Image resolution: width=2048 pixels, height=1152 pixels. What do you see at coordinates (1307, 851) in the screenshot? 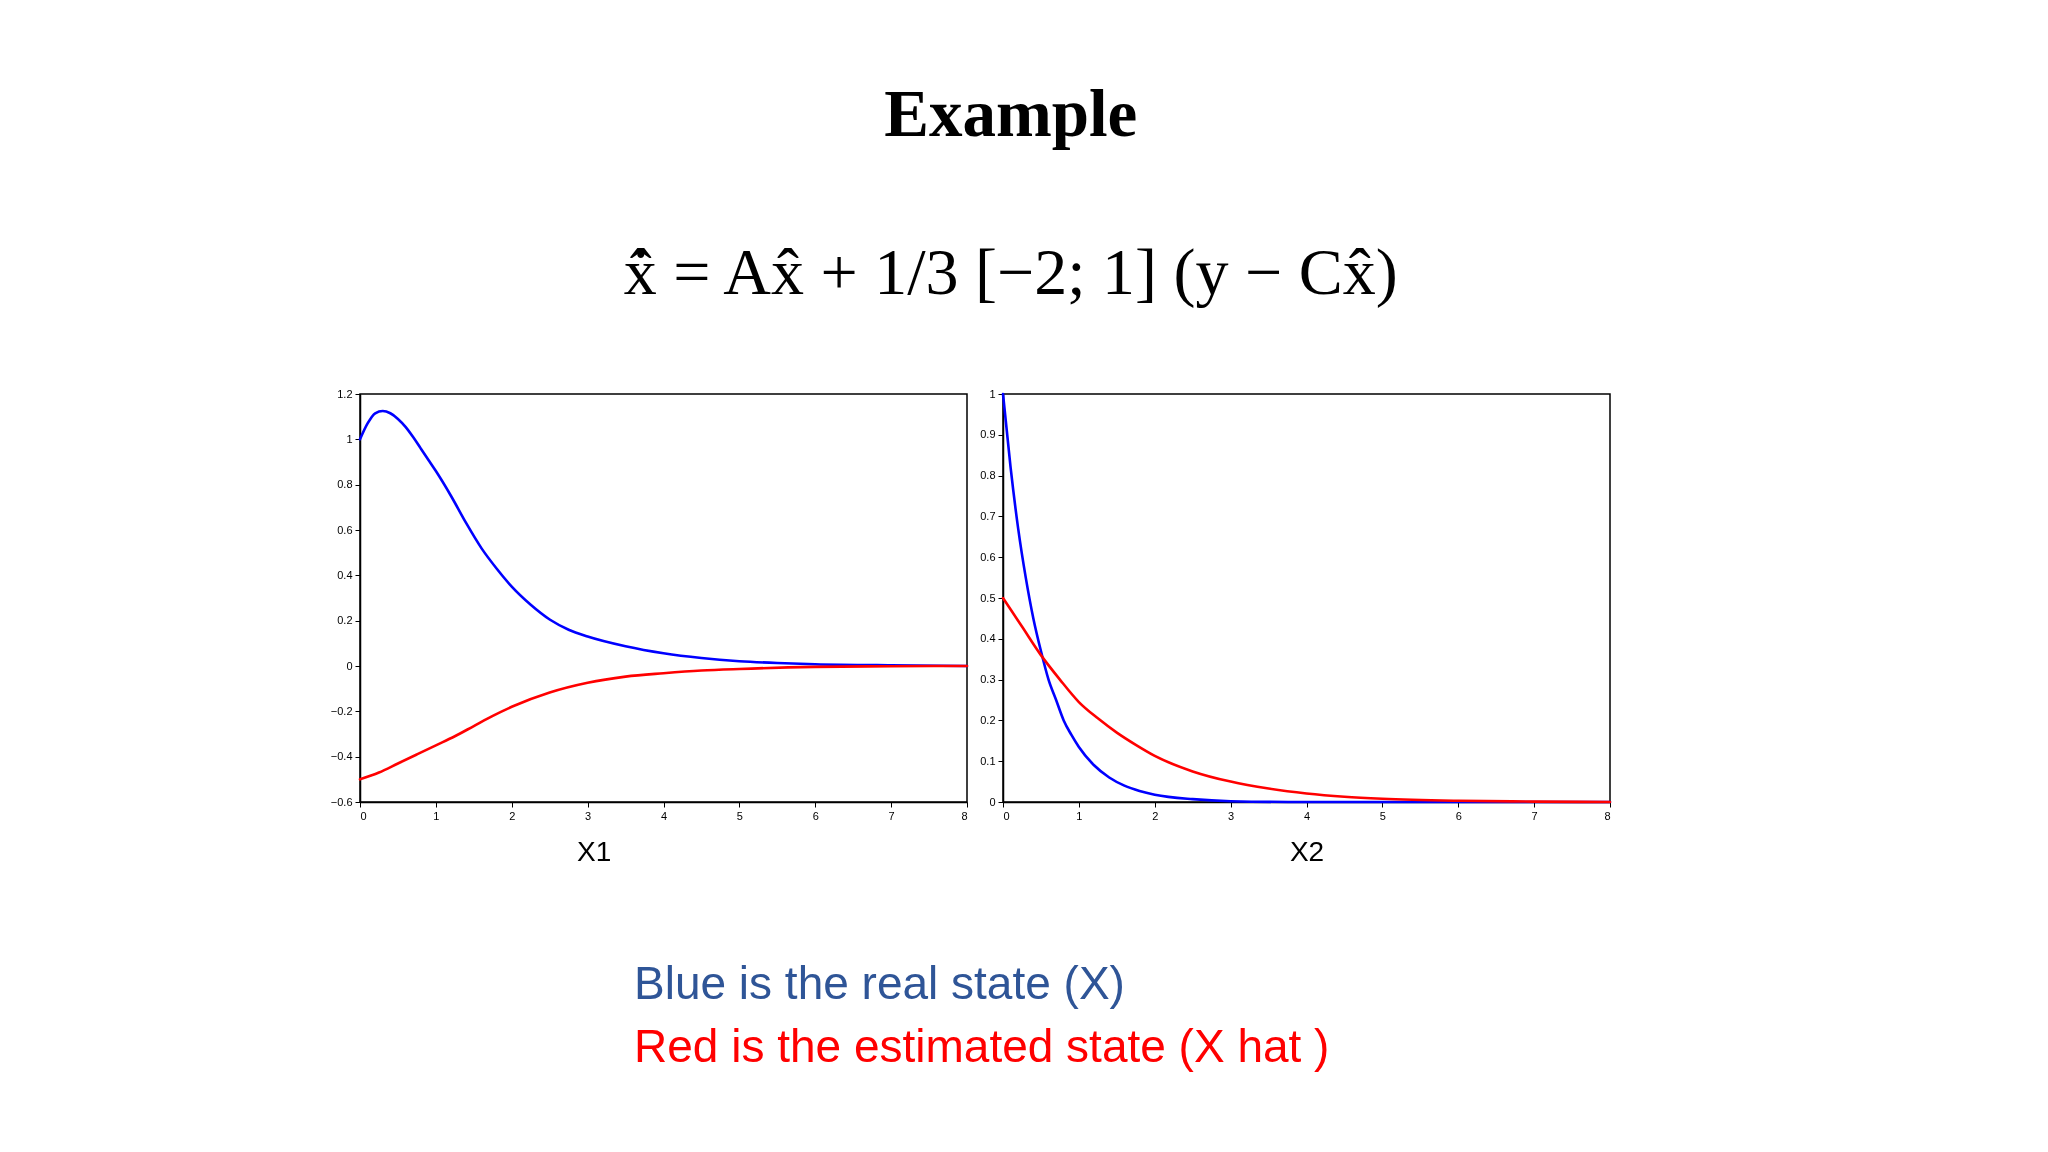
I see `x-axis-title: X2` at bounding box center [1307, 851].